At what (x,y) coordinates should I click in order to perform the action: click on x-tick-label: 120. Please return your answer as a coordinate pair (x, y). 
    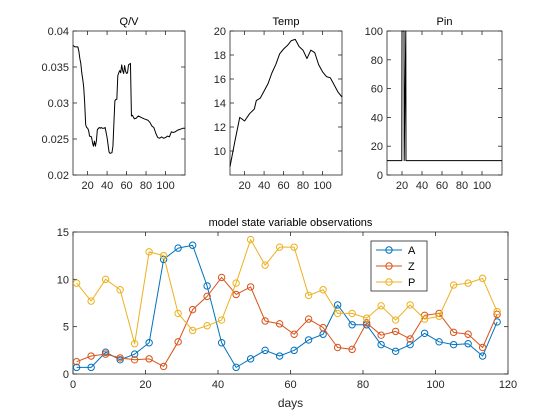
    Looking at the image, I should click on (508, 385).